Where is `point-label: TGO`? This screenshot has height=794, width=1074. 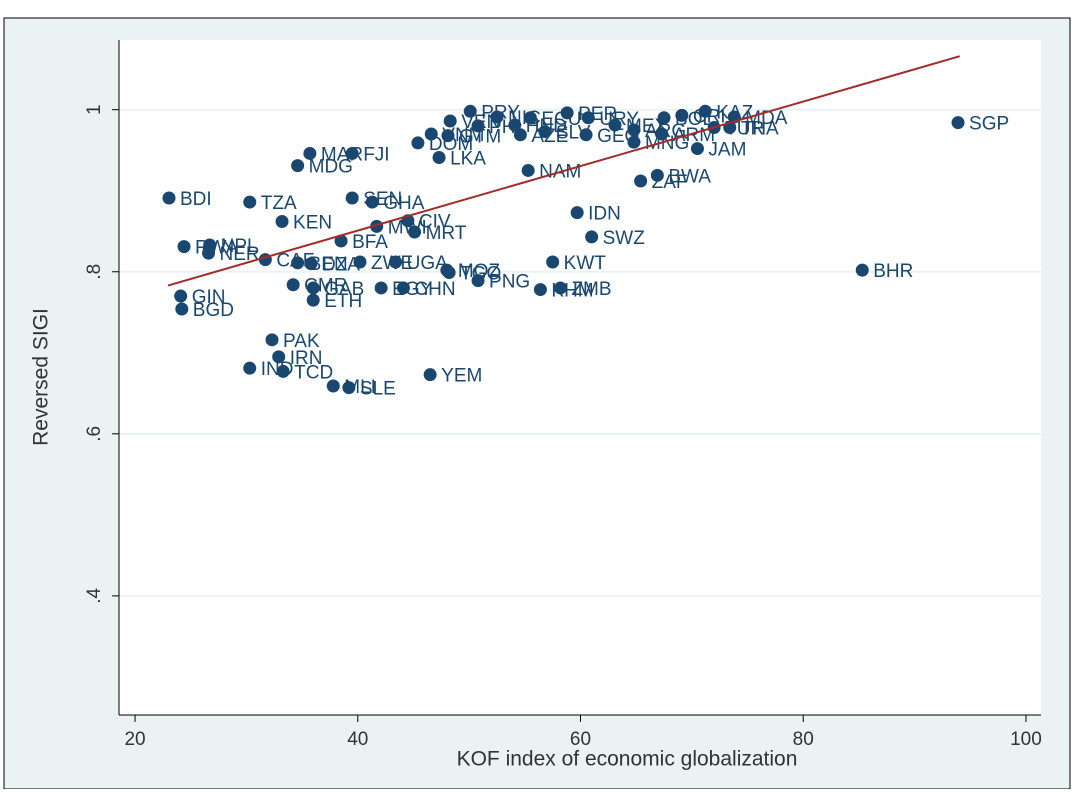
point-label: TGO is located at coordinates (480, 274).